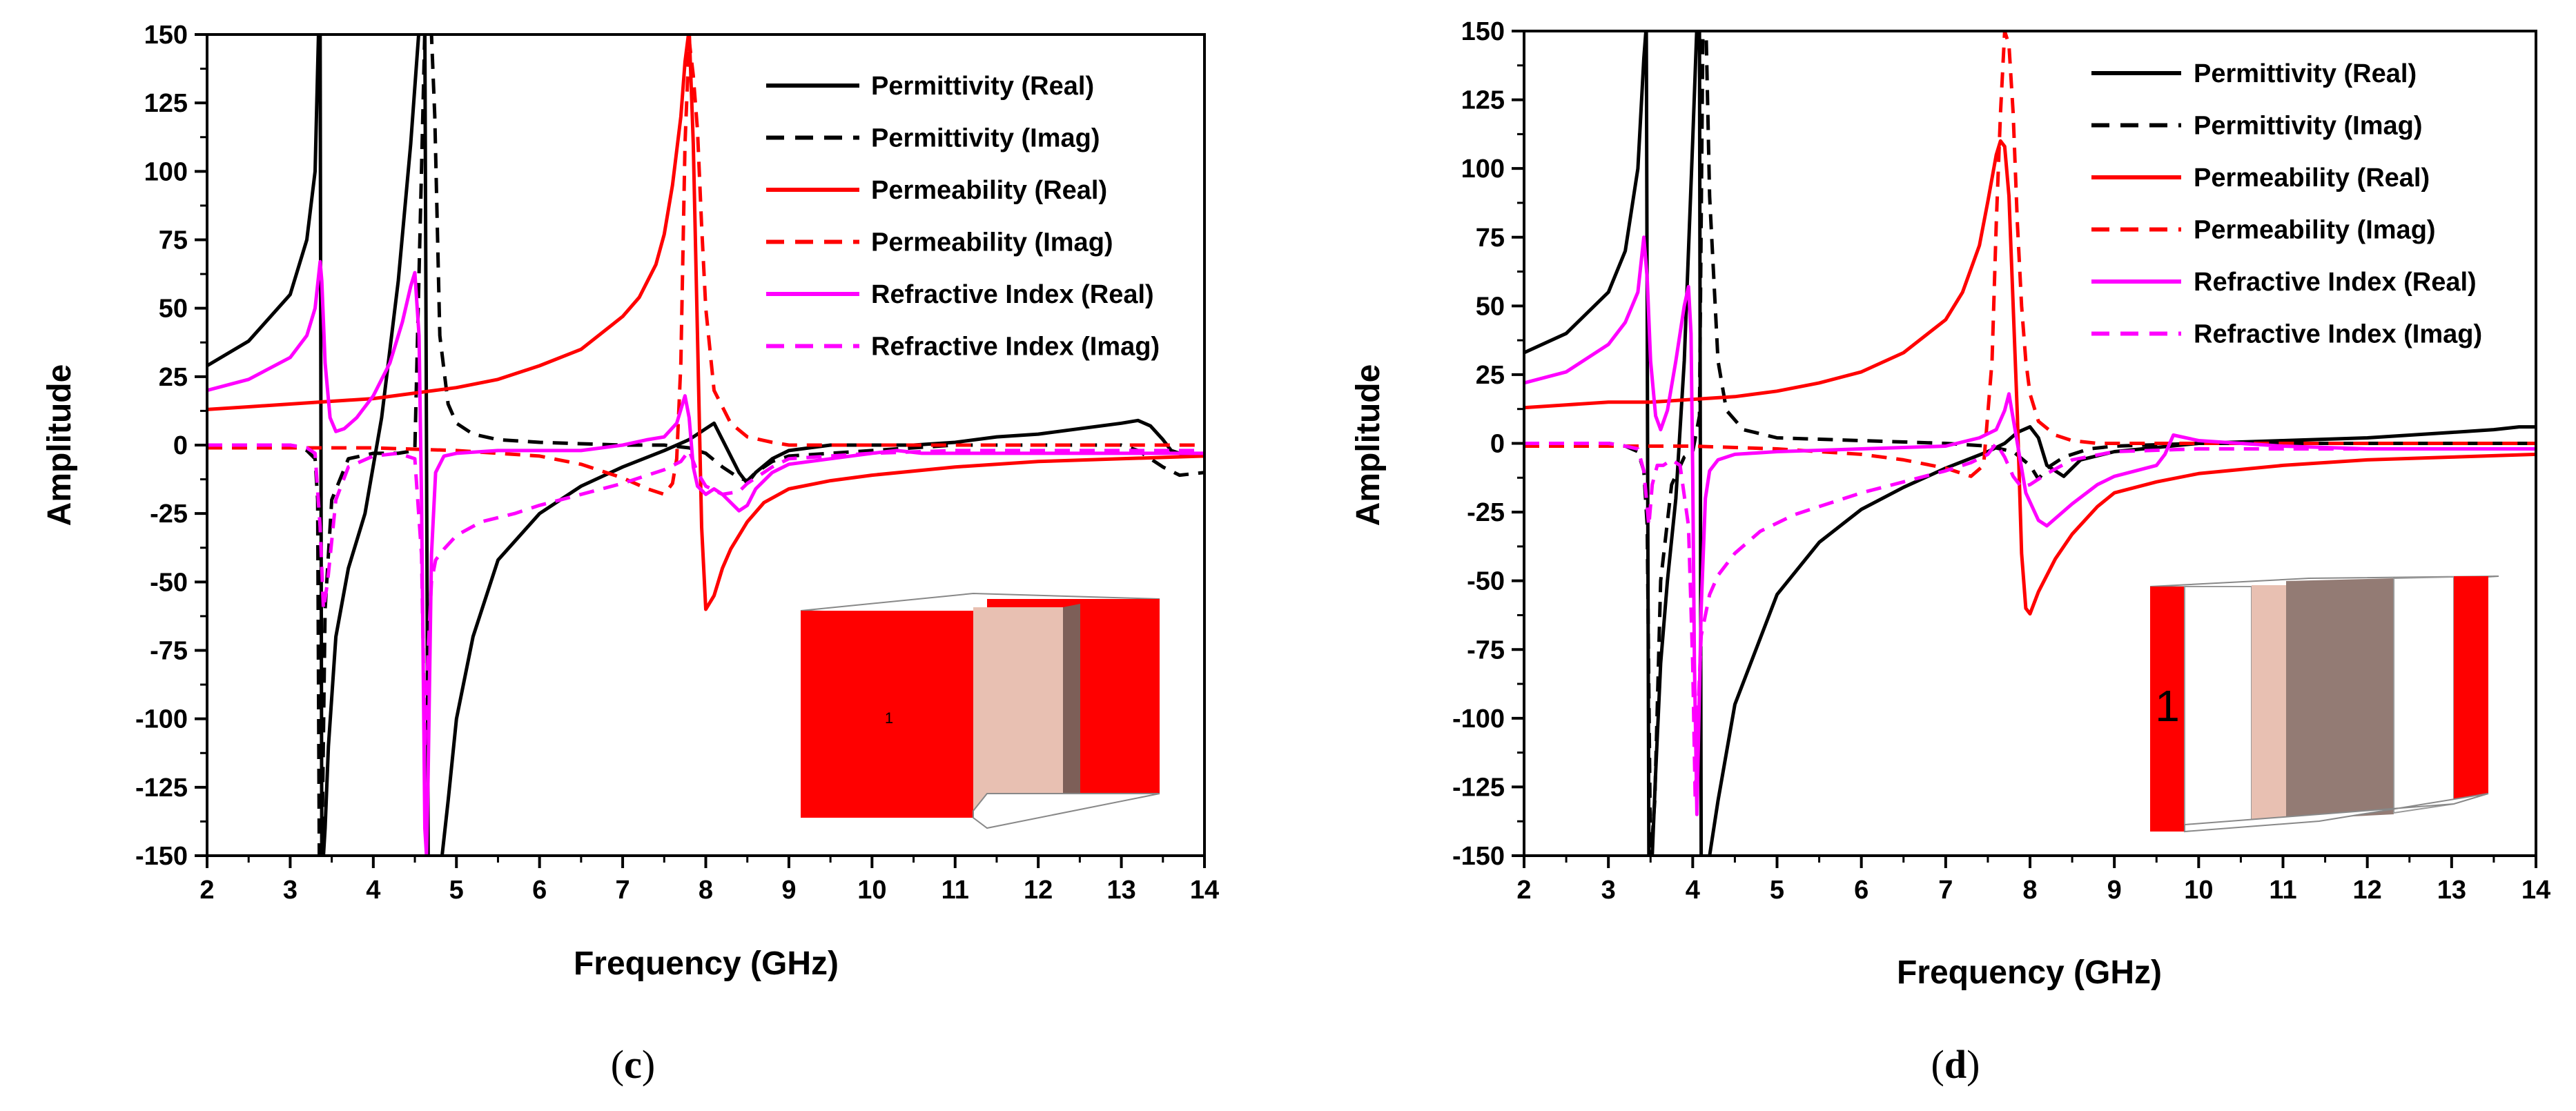 This screenshot has height=1111, width=2576. What do you see at coordinates (889, 718) in the screenshot?
I see `inset-label-c: 1` at bounding box center [889, 718].